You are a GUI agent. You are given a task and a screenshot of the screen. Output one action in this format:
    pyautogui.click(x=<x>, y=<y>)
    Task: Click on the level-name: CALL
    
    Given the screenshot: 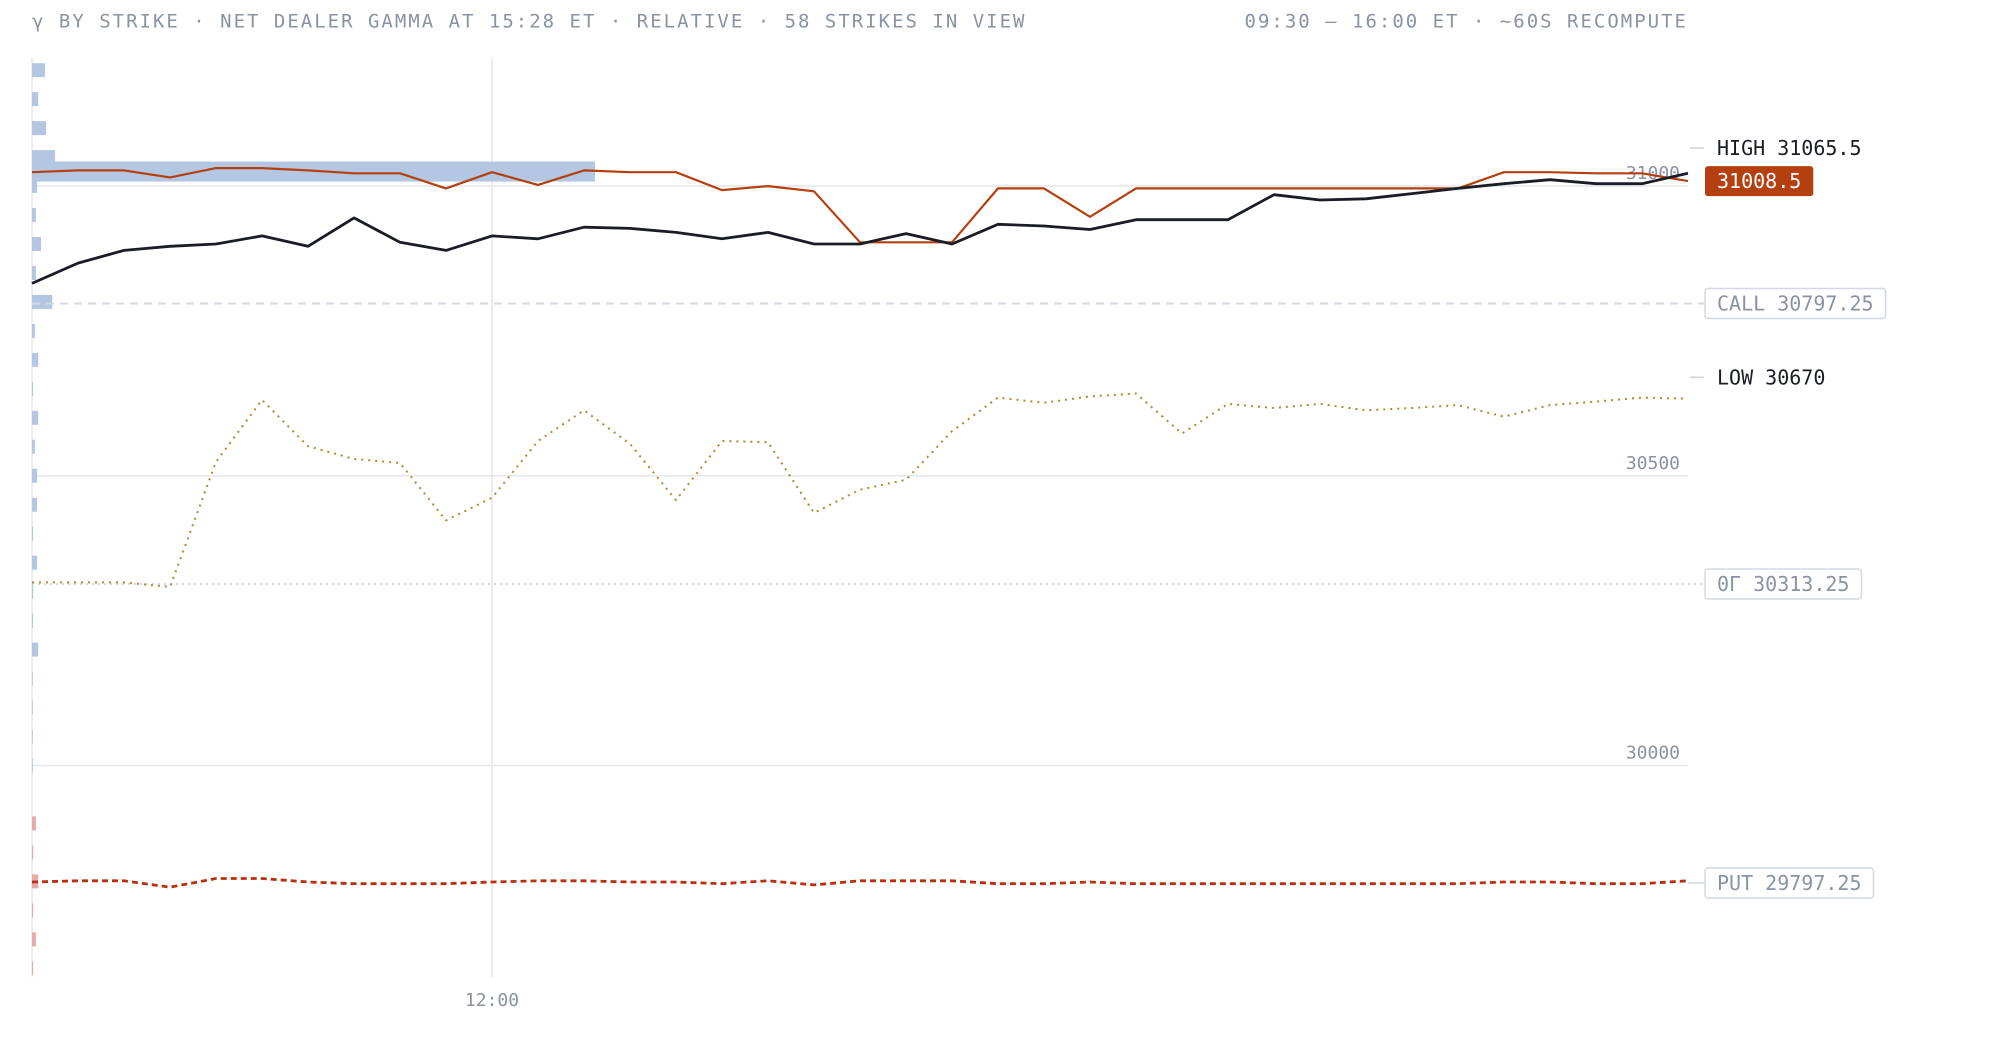 What is the action you would take?
    pyautogui.click(x=1741, y=303)
    